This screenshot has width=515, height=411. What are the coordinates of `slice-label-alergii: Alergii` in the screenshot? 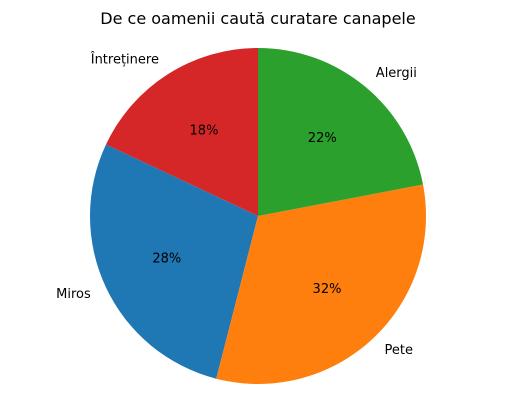 It's located at (396, 73).